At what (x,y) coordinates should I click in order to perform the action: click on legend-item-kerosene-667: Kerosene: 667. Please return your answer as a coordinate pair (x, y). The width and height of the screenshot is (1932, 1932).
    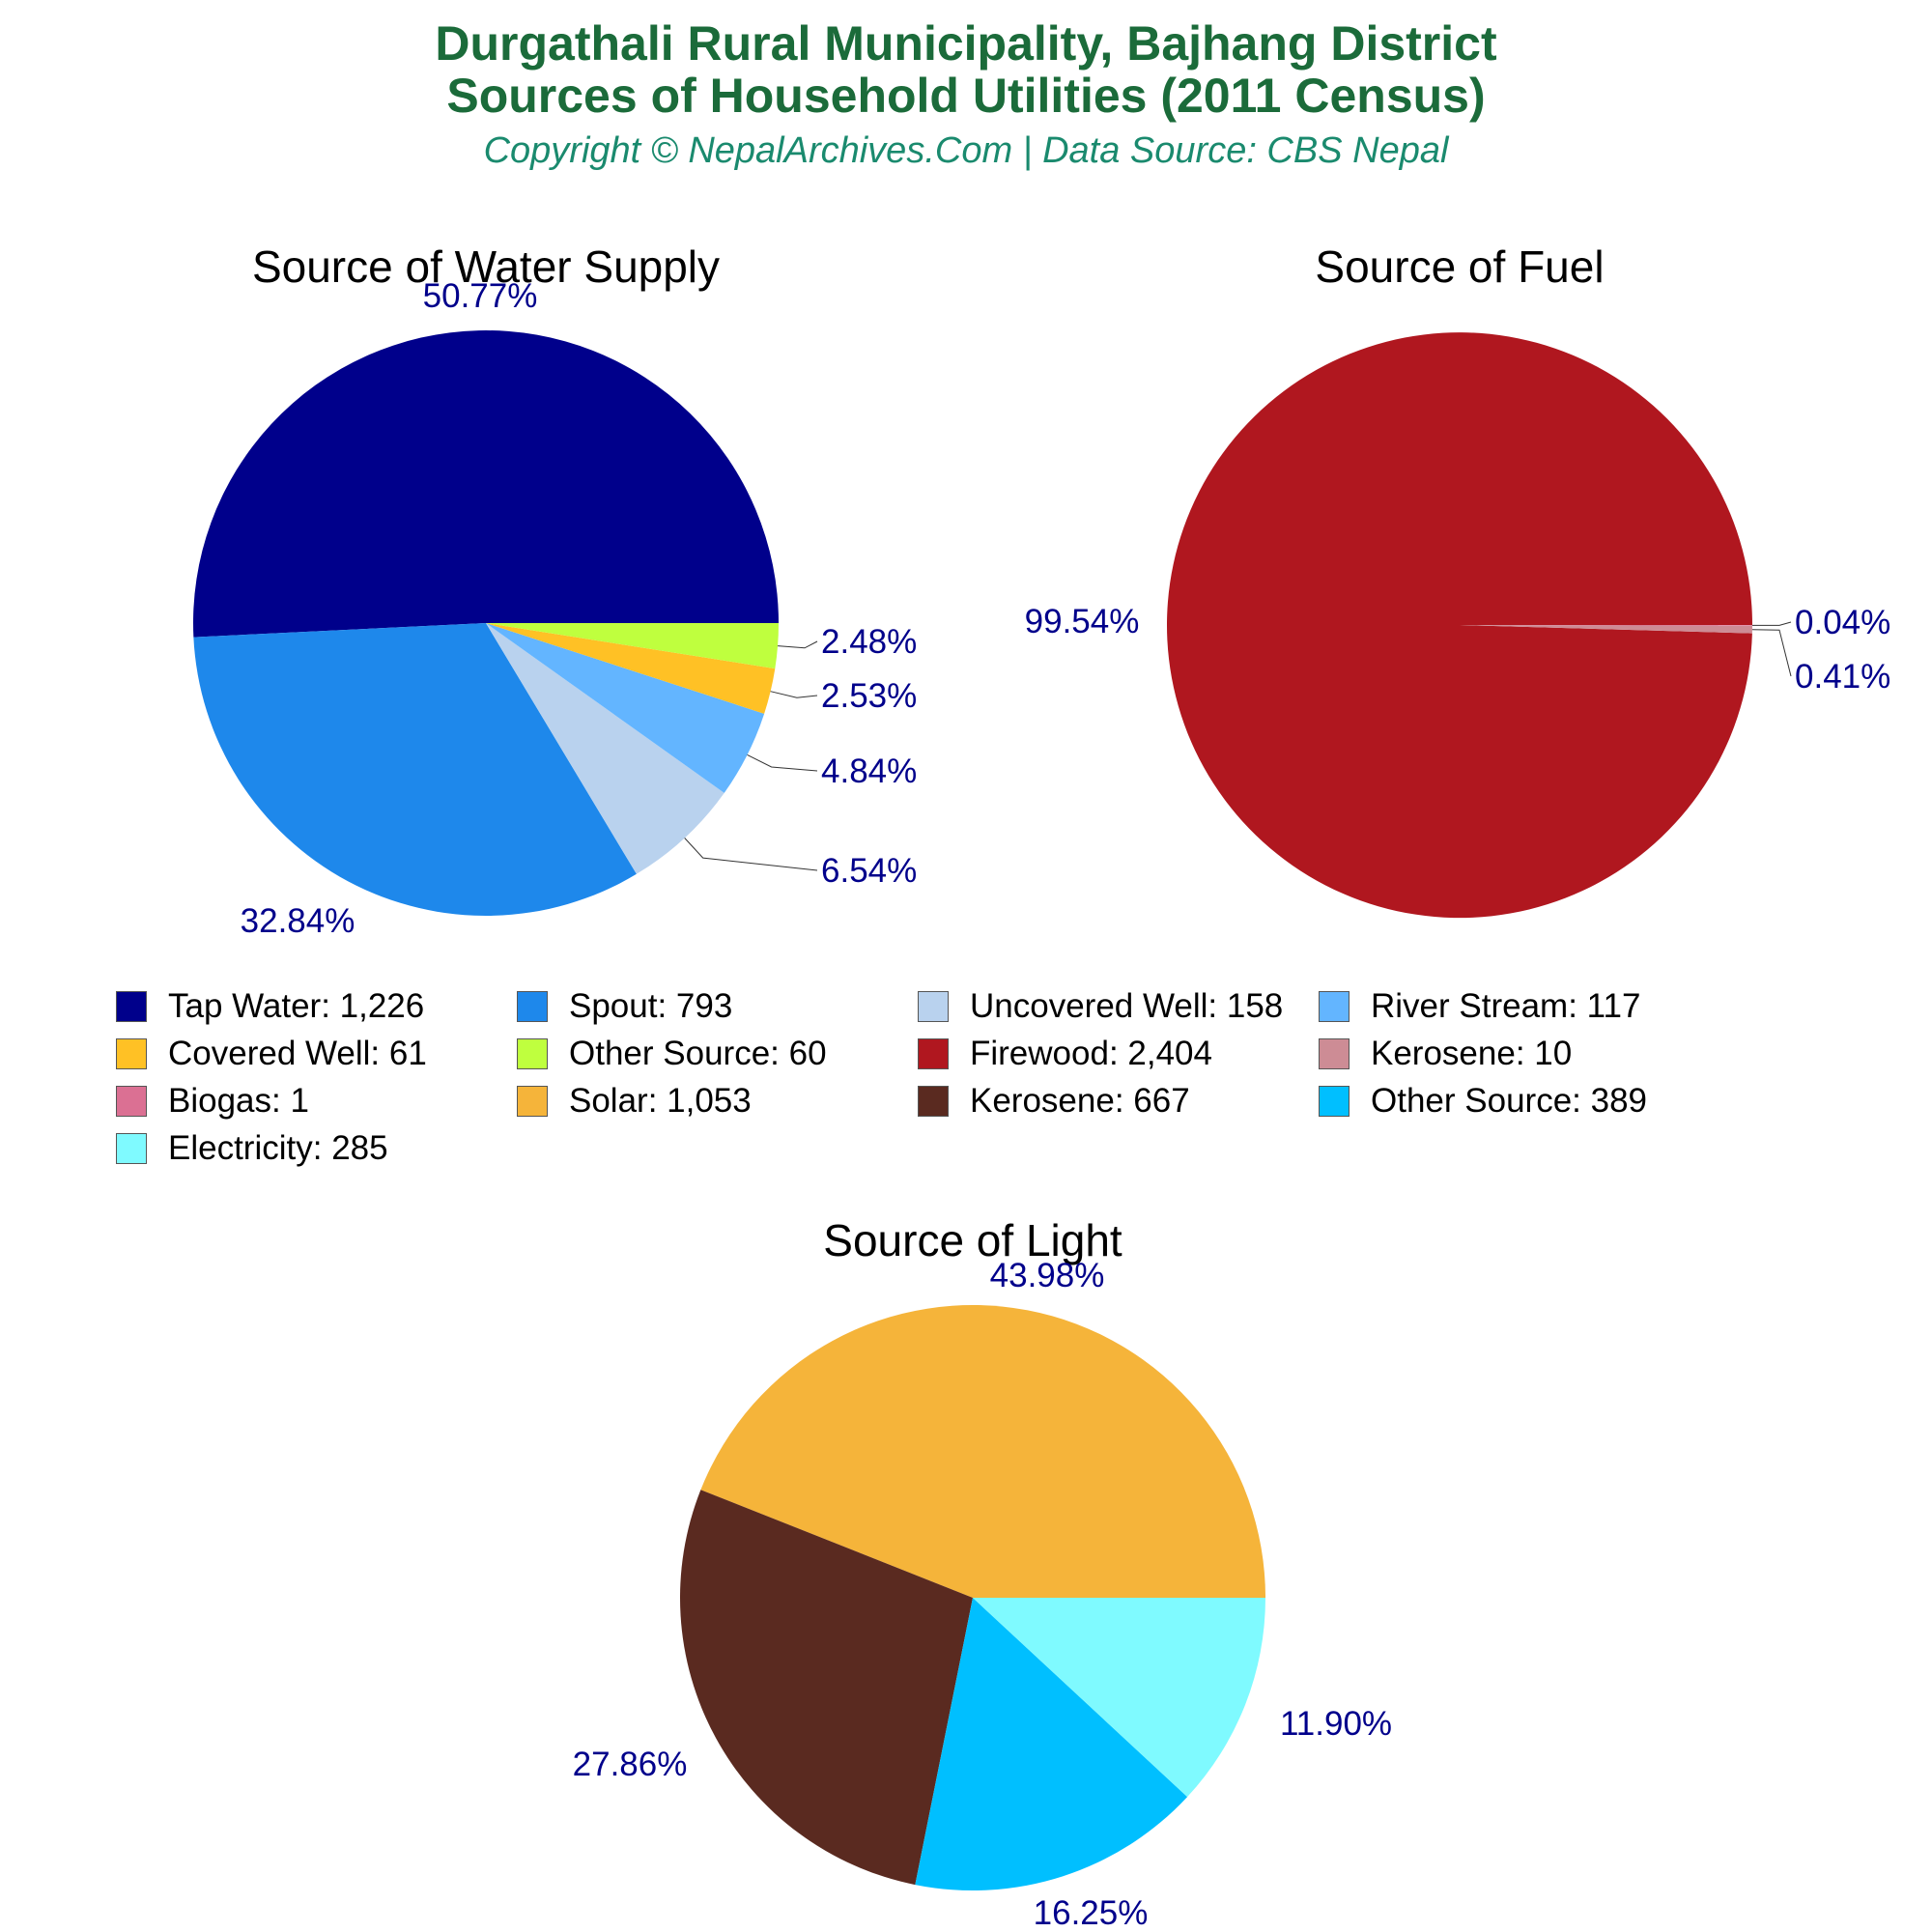
    Looking at the image, I should click on (1054, 1101).